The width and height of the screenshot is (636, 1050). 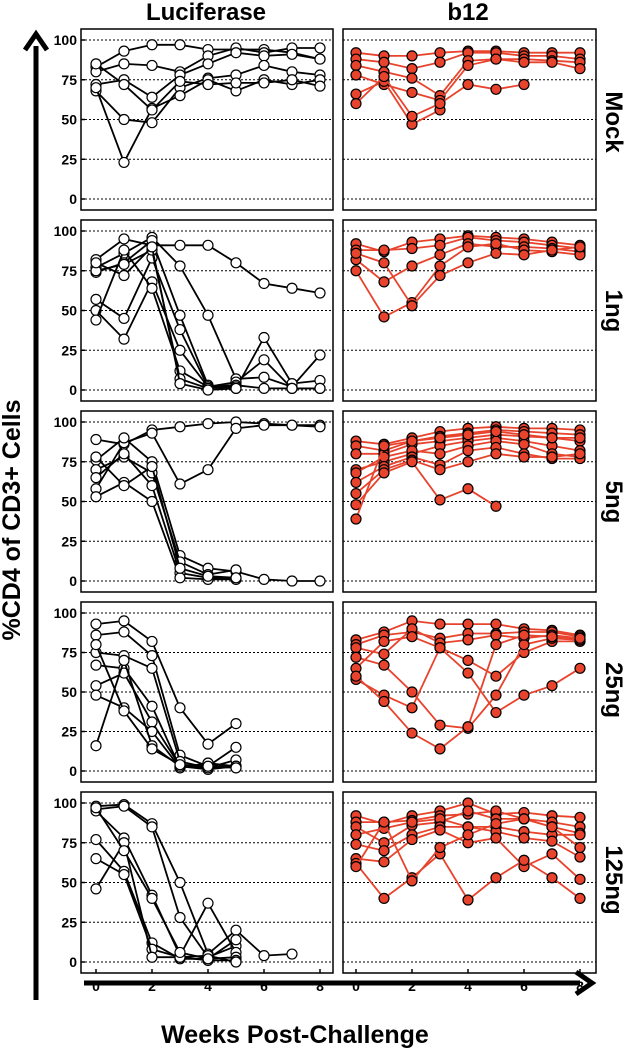 I want to click on x-tick-label: 4, so click(x=468, y=986).